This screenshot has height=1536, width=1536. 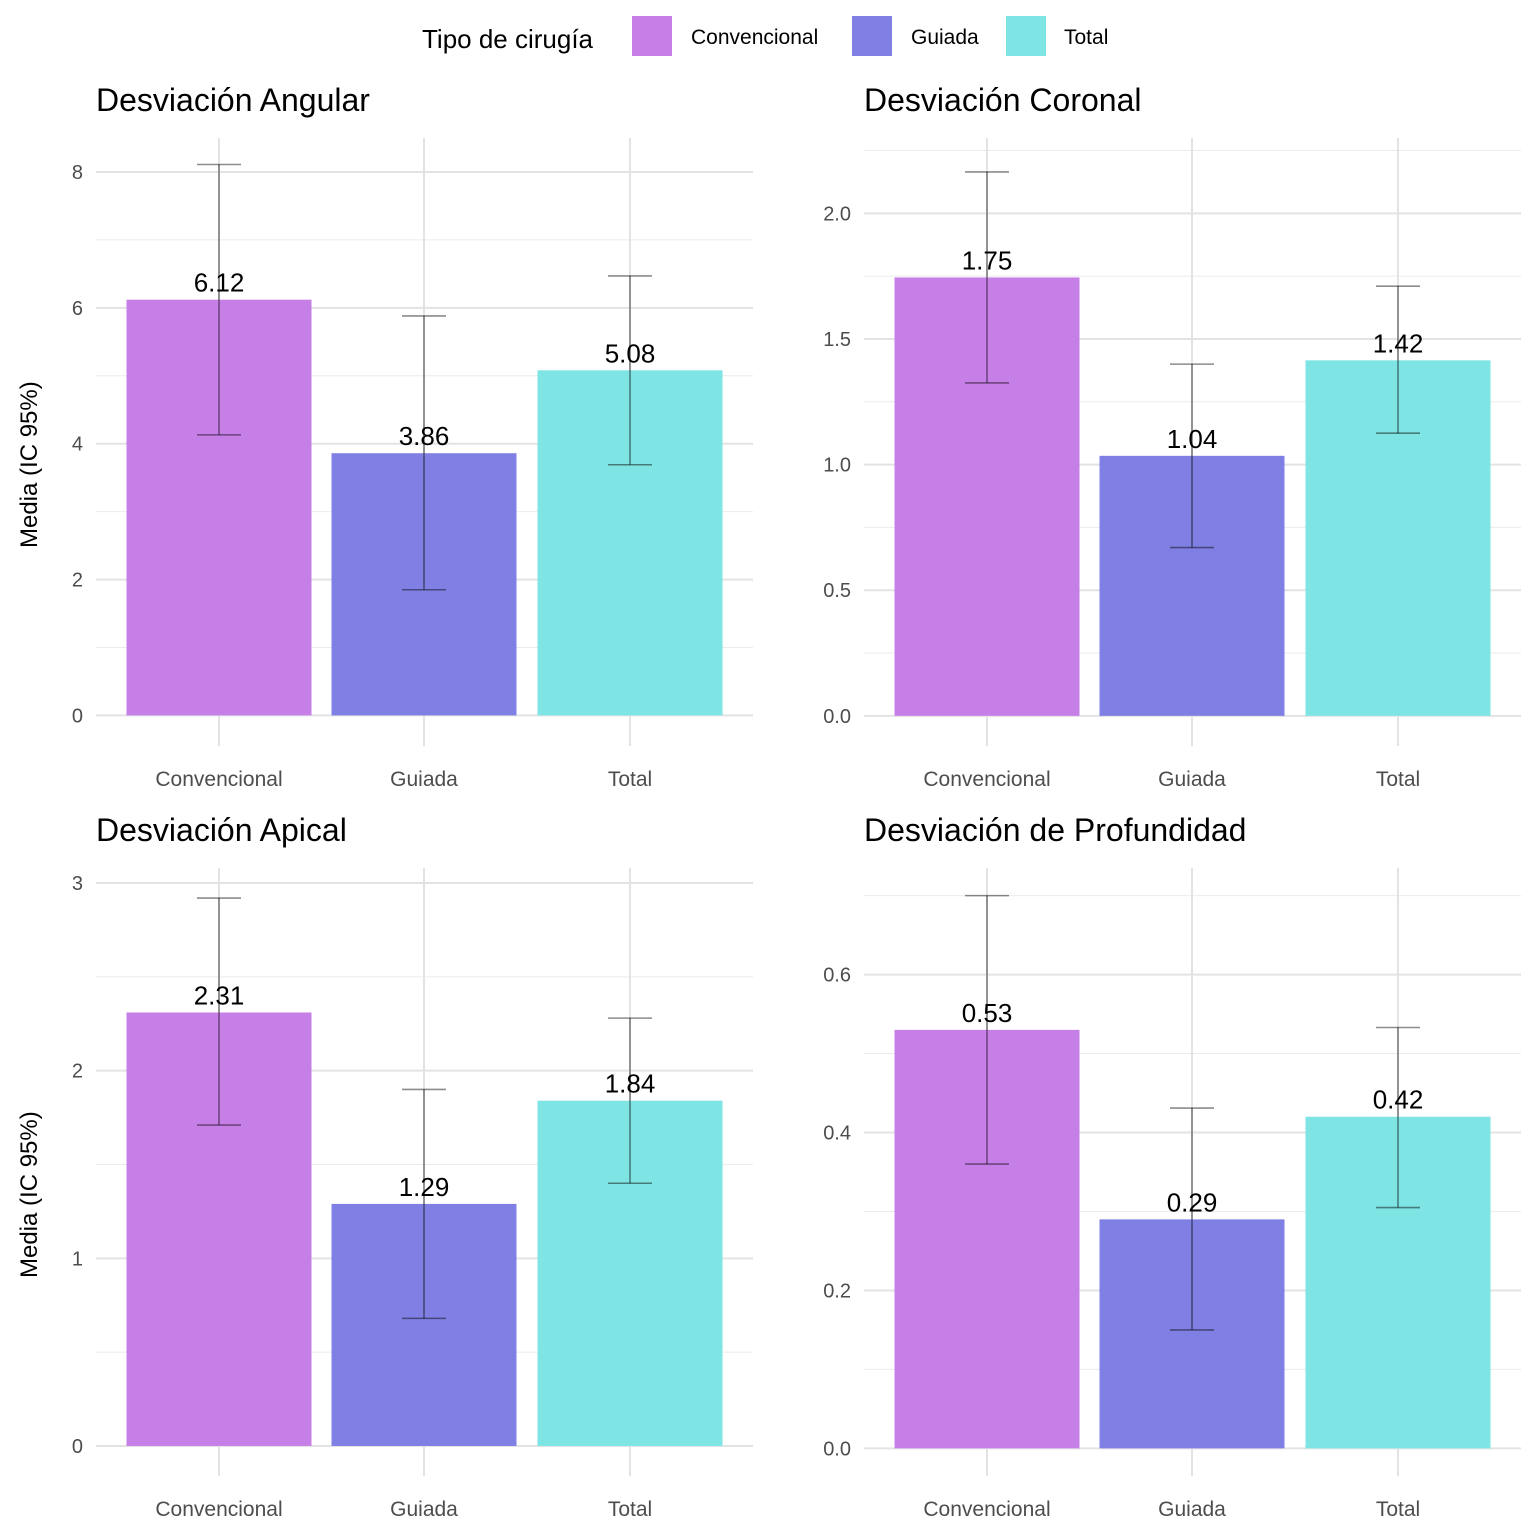 I want to click on y-tick-label: 1.5, so click(x=837, y=340).